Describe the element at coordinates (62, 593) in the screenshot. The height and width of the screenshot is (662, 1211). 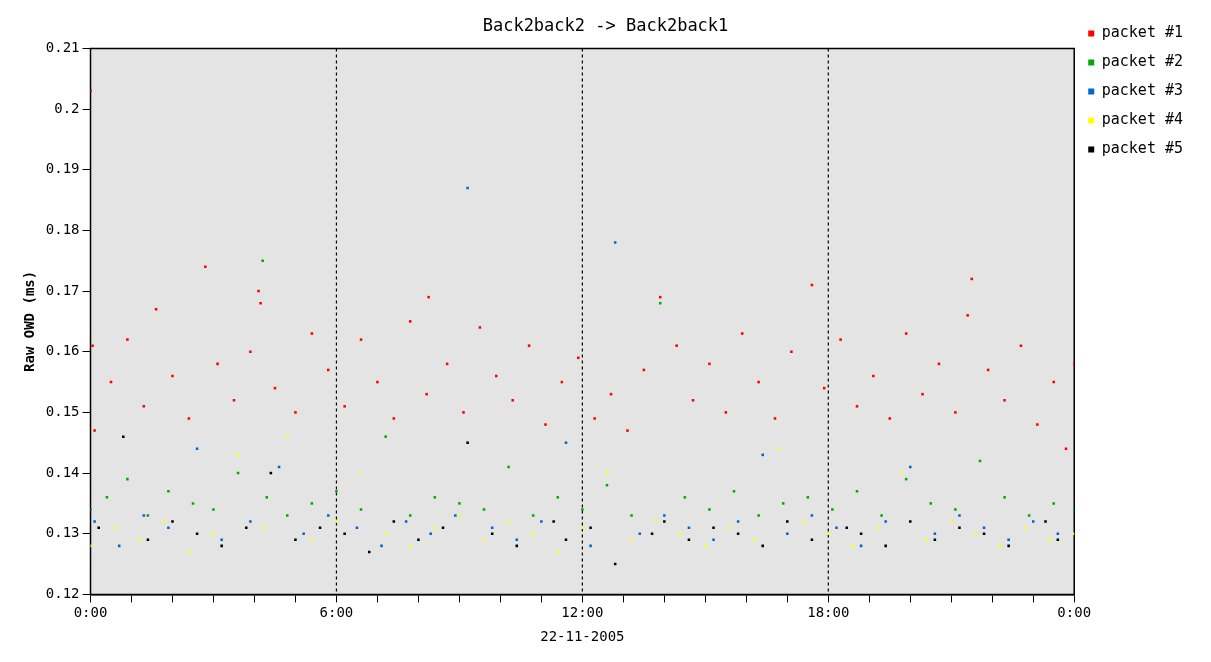
I see `y-tick-label: 0.12` at that location.